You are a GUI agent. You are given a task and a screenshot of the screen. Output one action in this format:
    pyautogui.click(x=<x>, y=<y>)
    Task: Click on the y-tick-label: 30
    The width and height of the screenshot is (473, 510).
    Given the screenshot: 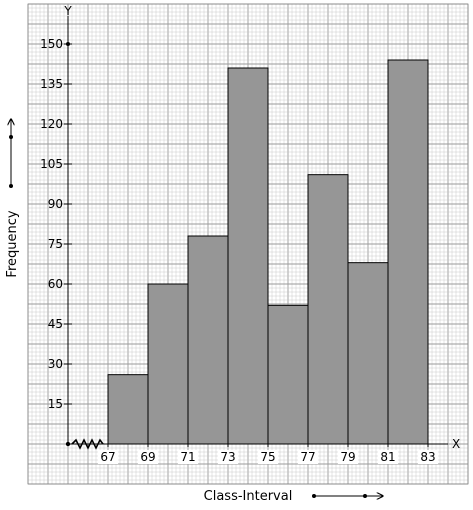 What is the action you would take?
    pyautogui.click(x=55, y=364)
    